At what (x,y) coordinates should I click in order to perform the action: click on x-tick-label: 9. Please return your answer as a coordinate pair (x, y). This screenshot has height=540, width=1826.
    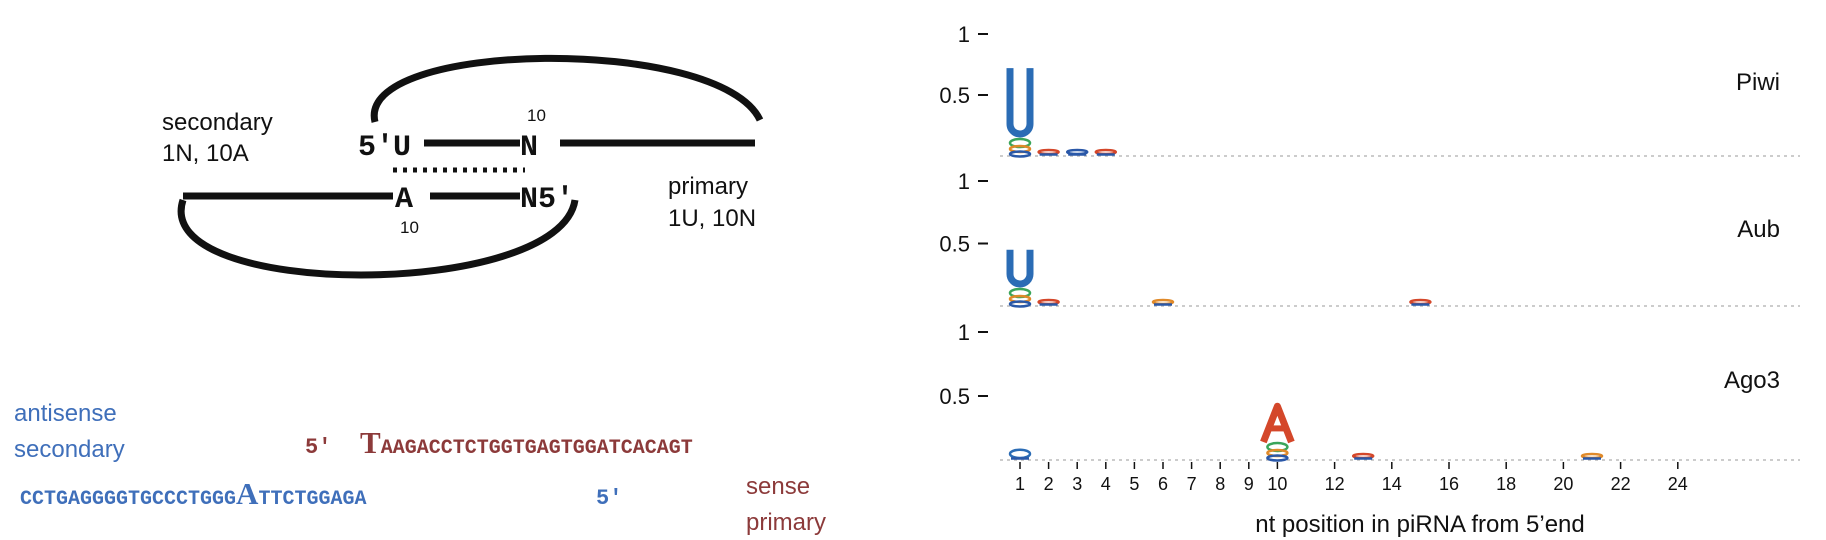
    Looking at the image, I should click on (1249, 484).